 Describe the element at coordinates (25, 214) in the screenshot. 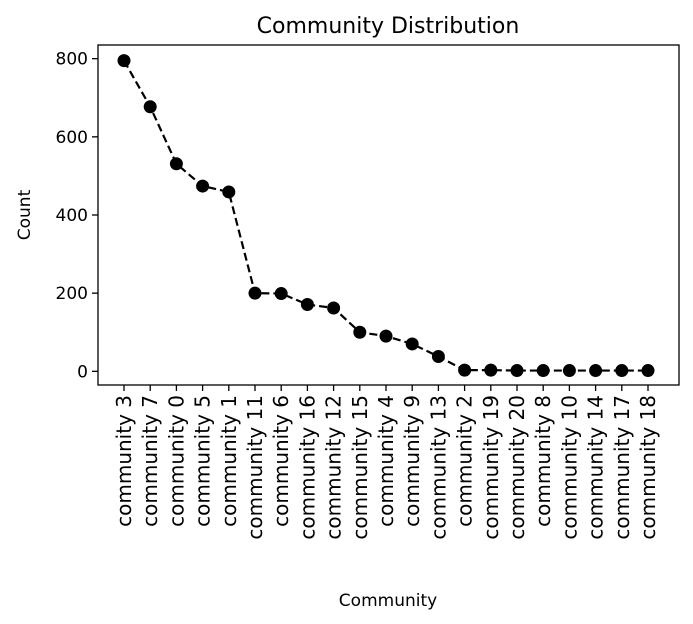

I see `y-axis-label: Count` at that location.